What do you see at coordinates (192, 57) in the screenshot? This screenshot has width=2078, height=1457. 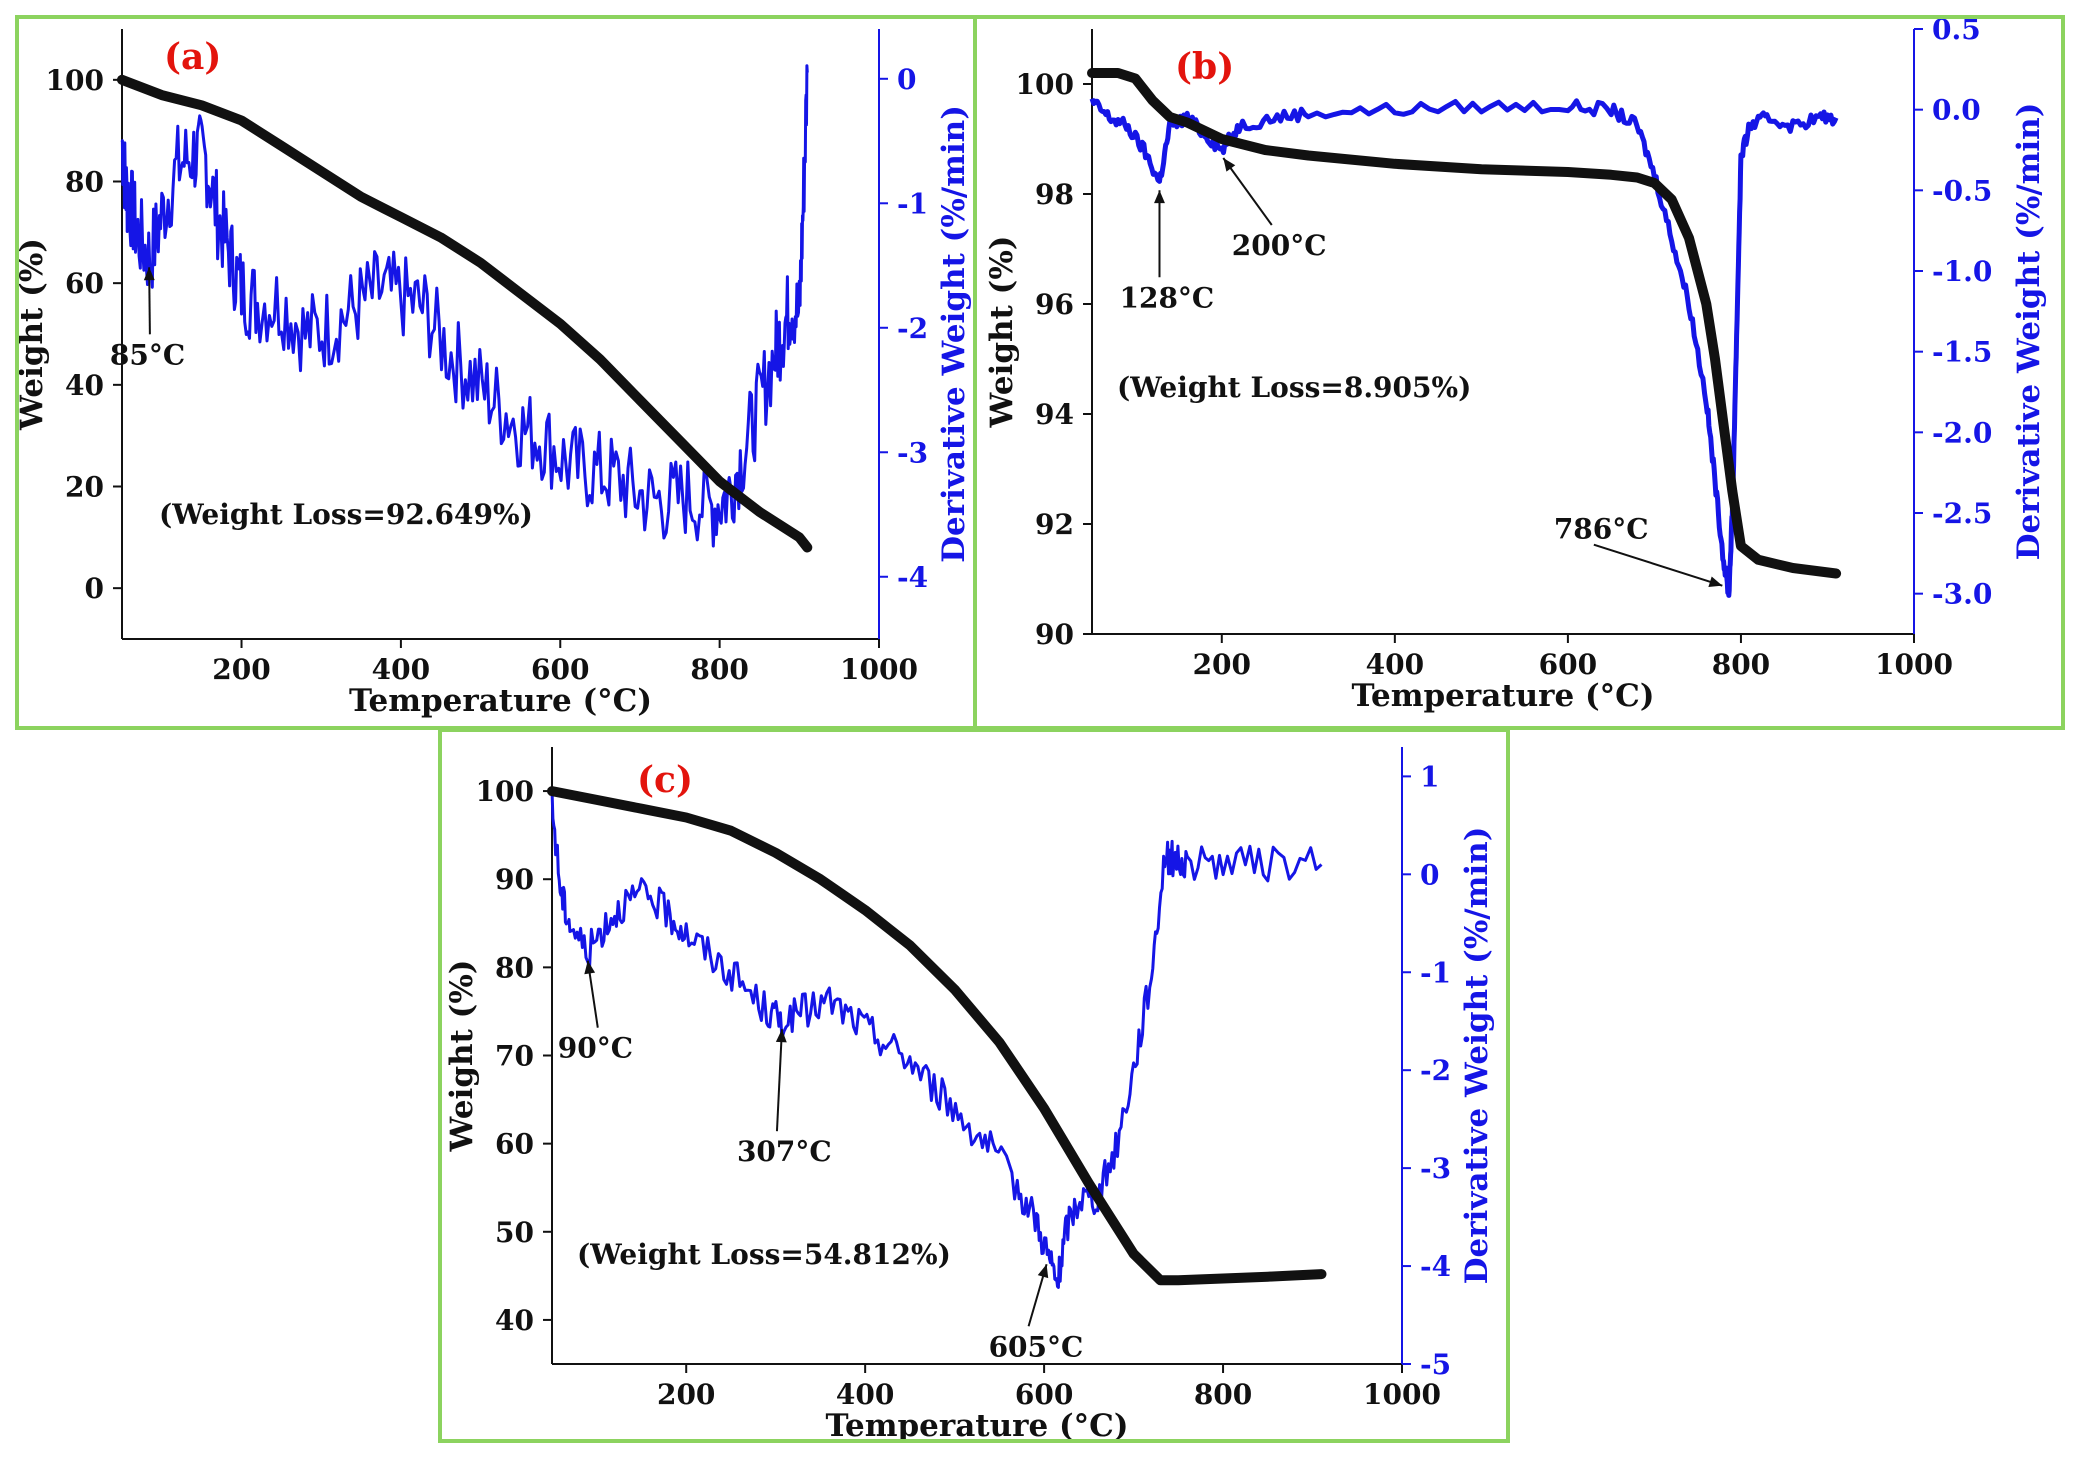 I see `panel-label: (a)` at bounding box center [192, 57].